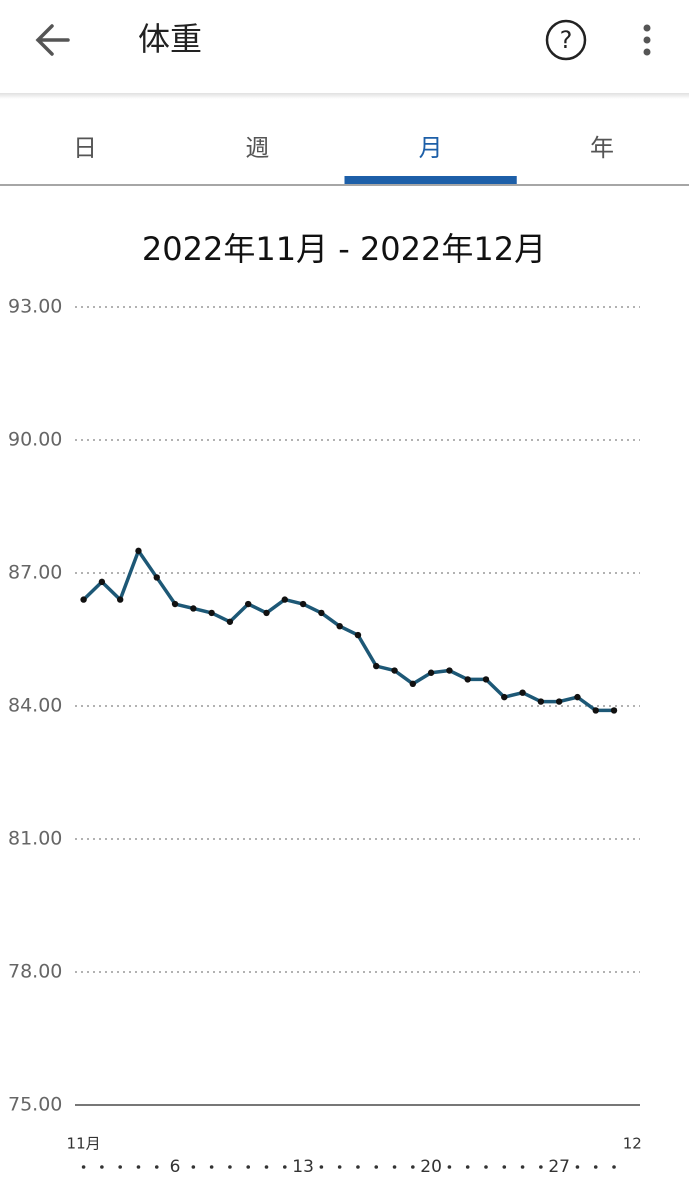 The width and height of the screenshot is (689, 1204). I want to click on y-tick-label: 87.00, so click(35, 573).